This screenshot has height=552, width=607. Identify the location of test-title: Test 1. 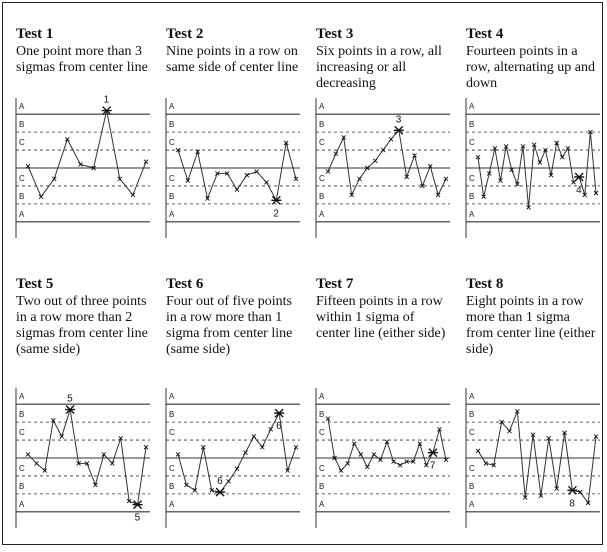
(35, 34).